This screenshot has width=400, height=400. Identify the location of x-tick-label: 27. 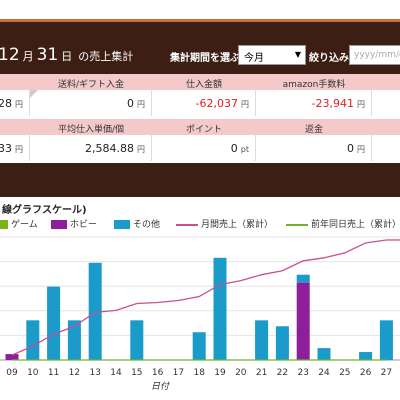
(386, 373).